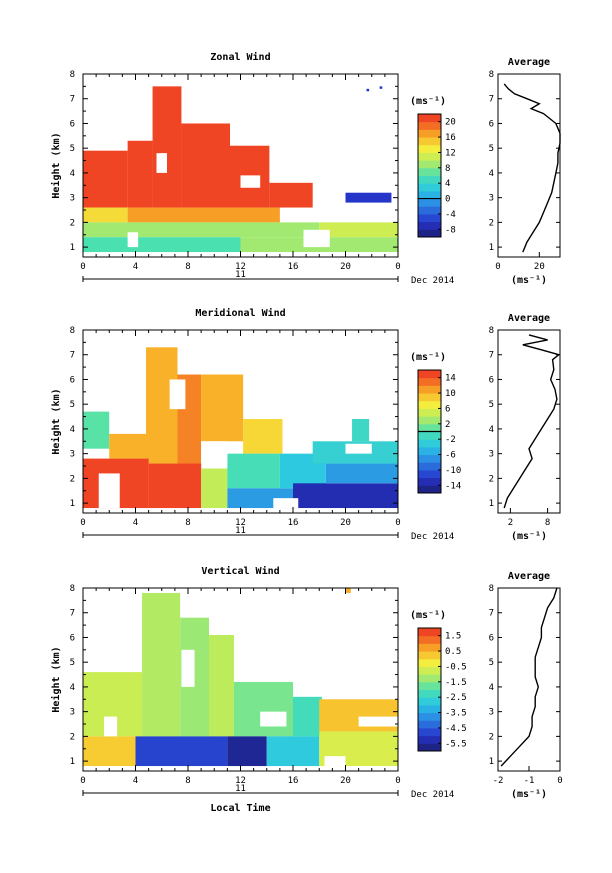 This screenshot has height=873, width=612. I want to click on colorbar-tick-label: -4.5, so click(456, 729).